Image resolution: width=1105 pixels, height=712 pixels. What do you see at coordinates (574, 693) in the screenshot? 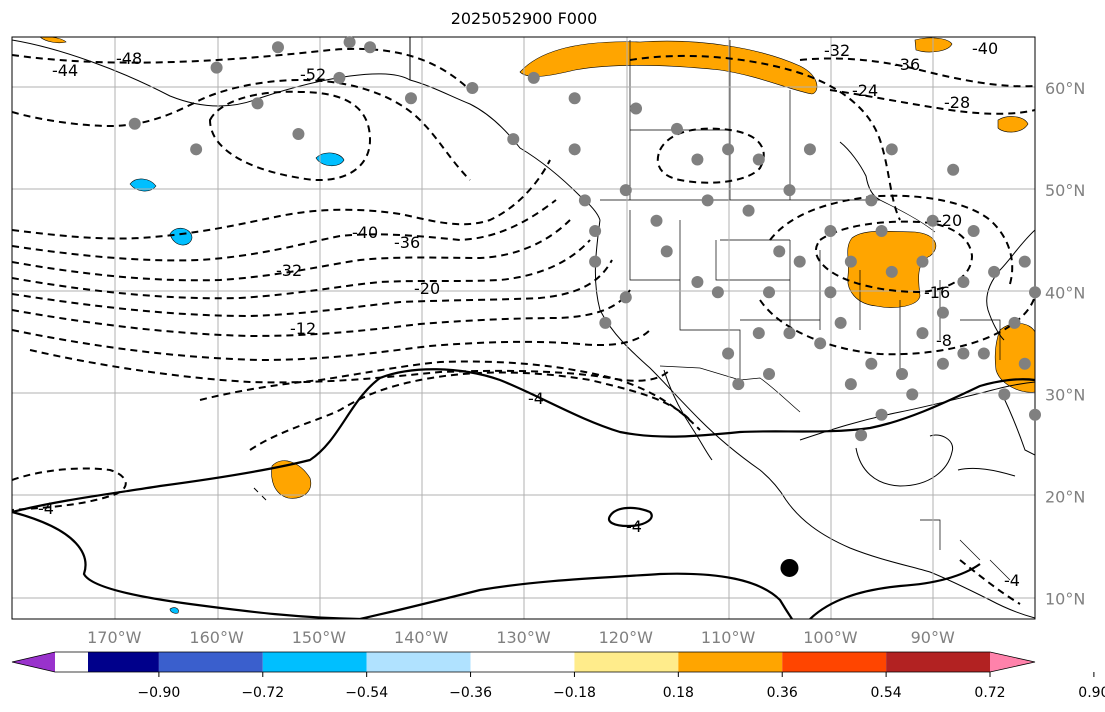
I see `colorbar-tick-label: −0.18` at bounding box center [574, 693].